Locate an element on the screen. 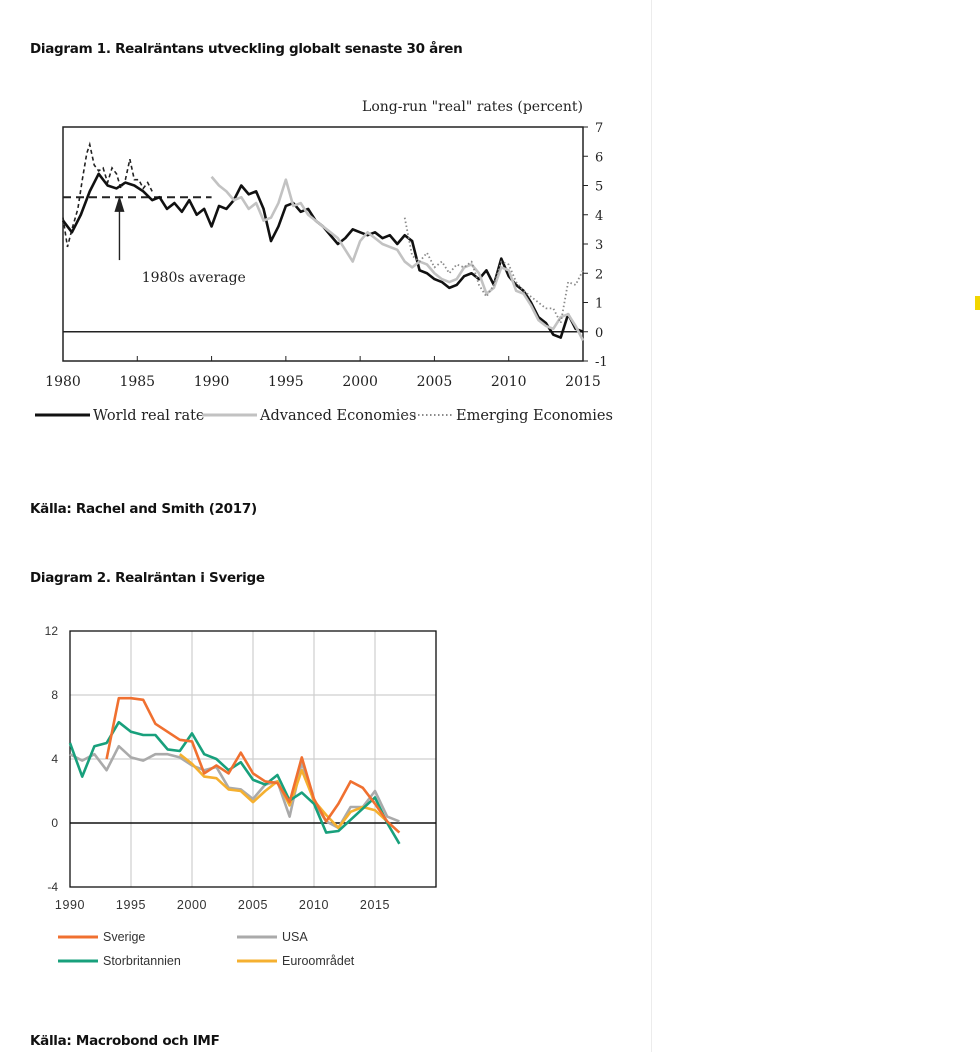 The width and height of the screenshot is (980, 1052). chart1-y-tick-label: -1 is located at coordinates (601, 362).